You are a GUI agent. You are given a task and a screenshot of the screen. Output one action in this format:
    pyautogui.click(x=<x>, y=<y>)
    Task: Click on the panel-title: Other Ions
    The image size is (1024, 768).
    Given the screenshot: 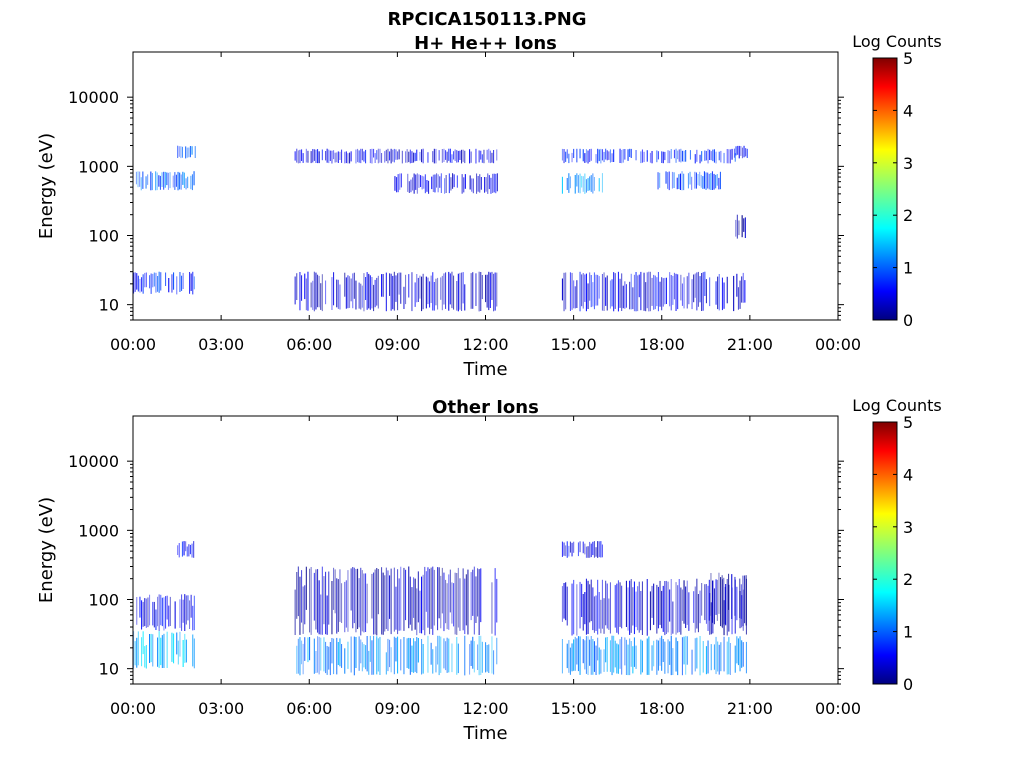 What is the action you would take?
    pyautogui.click(x=485, y=407)
    